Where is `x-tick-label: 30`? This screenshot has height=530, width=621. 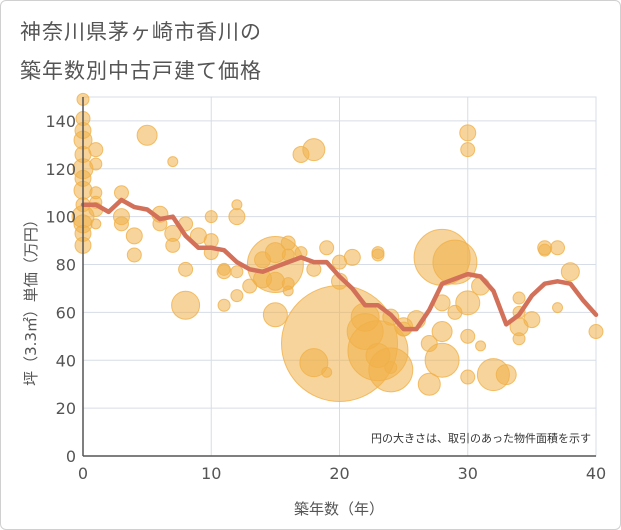 x-tick-label: 30 is located at coordinates (468, 473).